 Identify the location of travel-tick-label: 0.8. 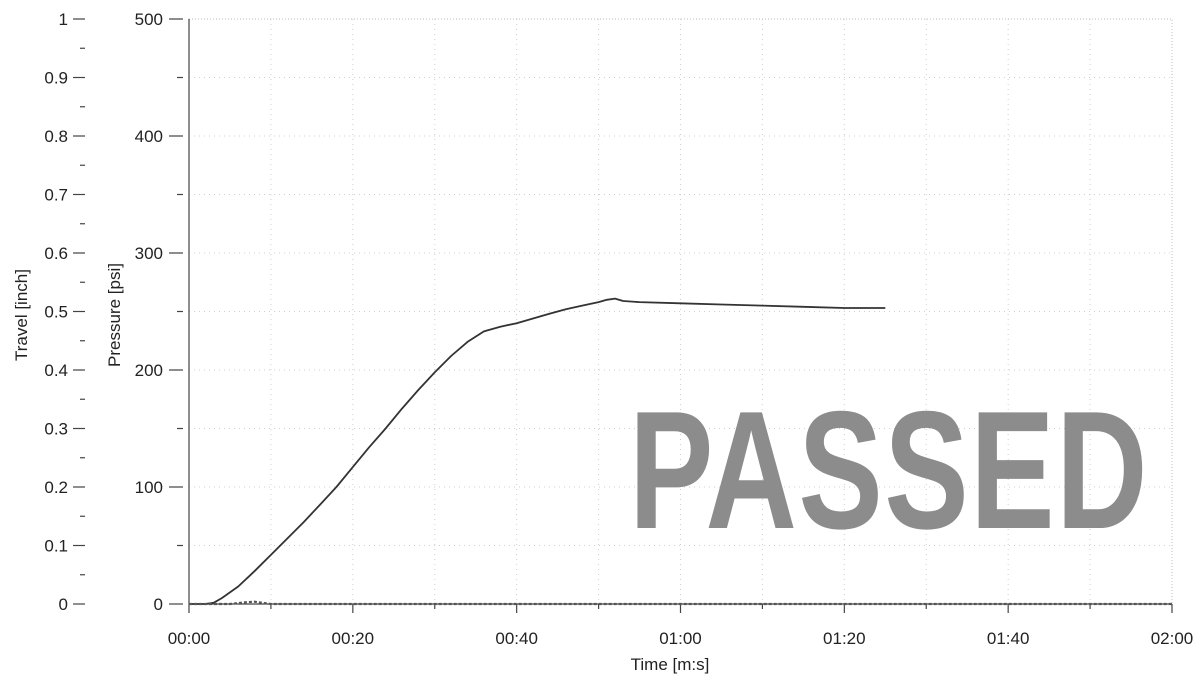
(56, 136).